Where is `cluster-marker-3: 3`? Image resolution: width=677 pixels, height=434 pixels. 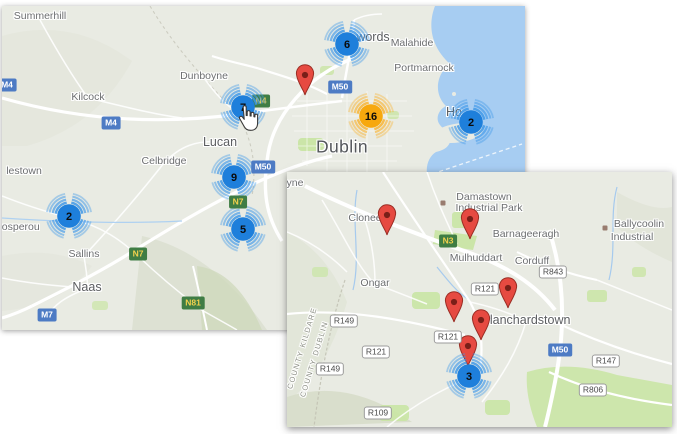 cluster-marker-3: 3 is located at coordinates (469, 376).